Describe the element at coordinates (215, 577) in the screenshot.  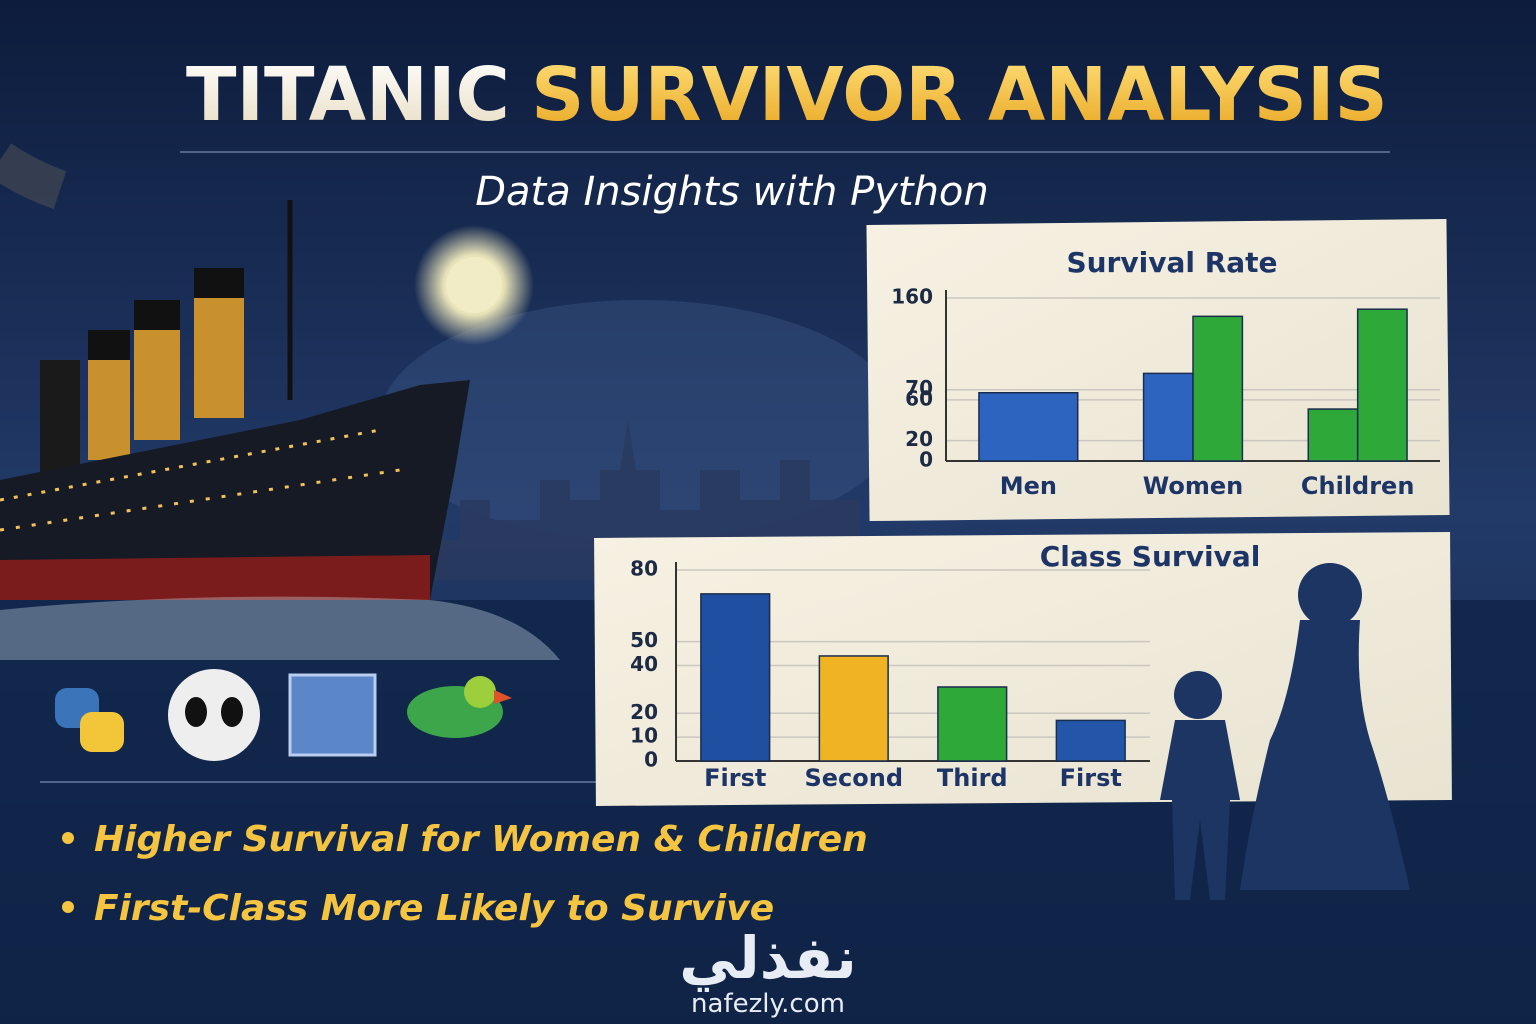
I see `hull-stripe` at that location.